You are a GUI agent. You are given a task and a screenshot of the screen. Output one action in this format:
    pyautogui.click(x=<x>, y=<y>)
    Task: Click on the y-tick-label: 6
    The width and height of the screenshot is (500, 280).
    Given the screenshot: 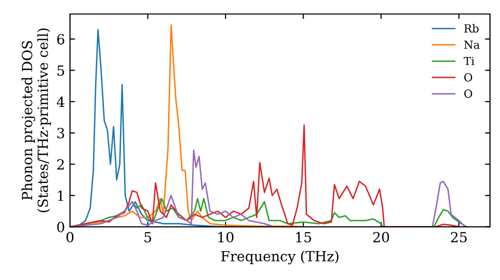 What is the action you would take?
    pyautogui.click(x=60, y=39)
    